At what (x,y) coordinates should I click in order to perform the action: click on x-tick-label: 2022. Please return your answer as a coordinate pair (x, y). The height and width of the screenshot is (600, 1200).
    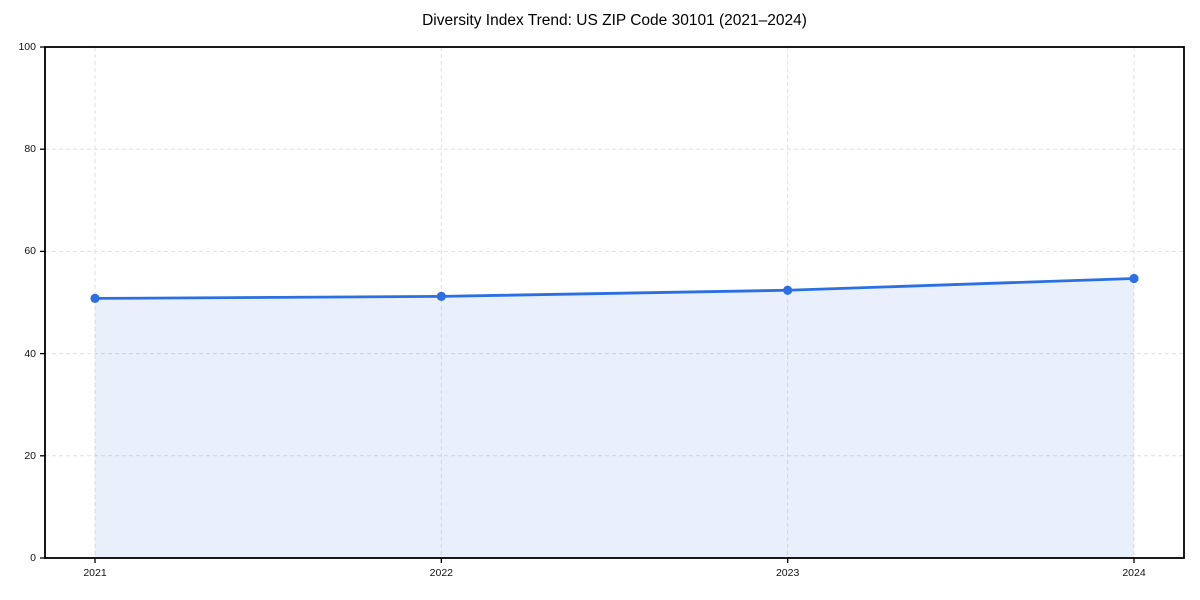
    Looking at the image, I should click on (441, 573).